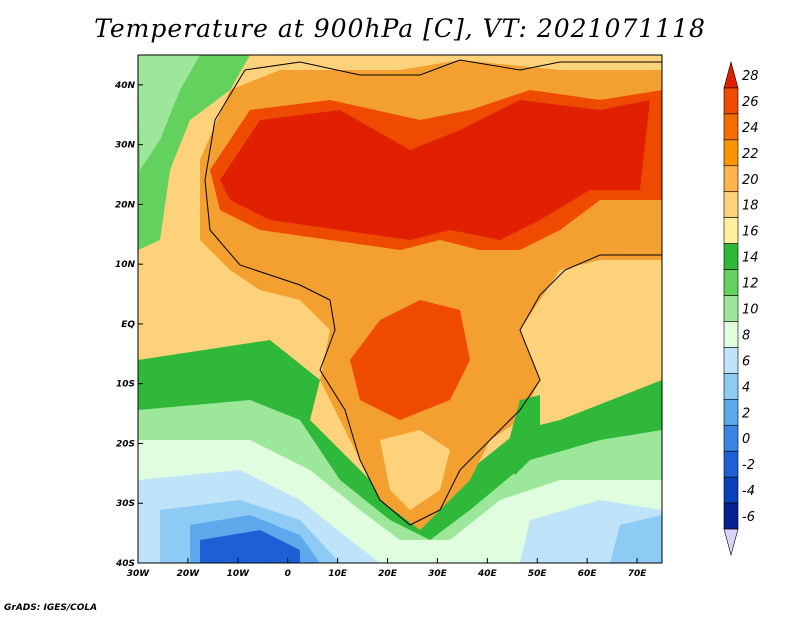 The image size is (800, 618). Describe the element at coordinates (750, 284) in the screenshot. I see `colorbar-label: 12` at that location.